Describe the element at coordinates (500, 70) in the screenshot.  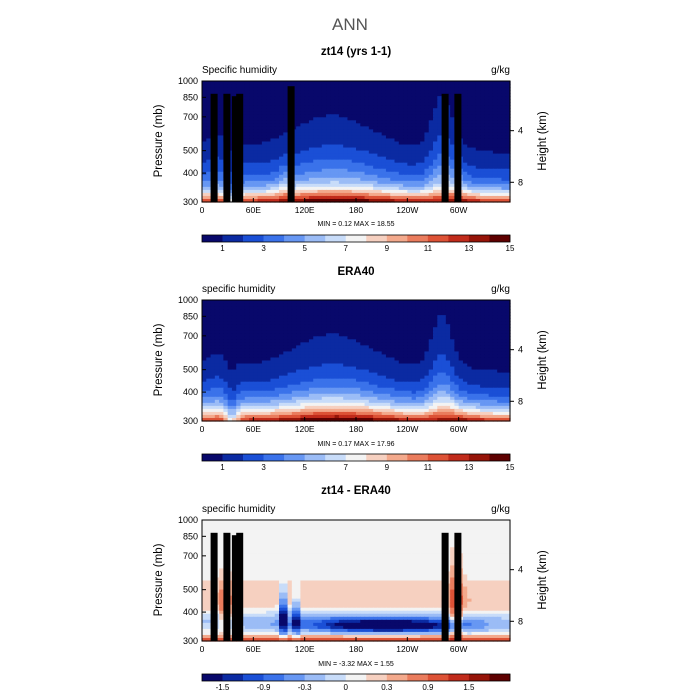
I see `units-label: g/kg` at that location.